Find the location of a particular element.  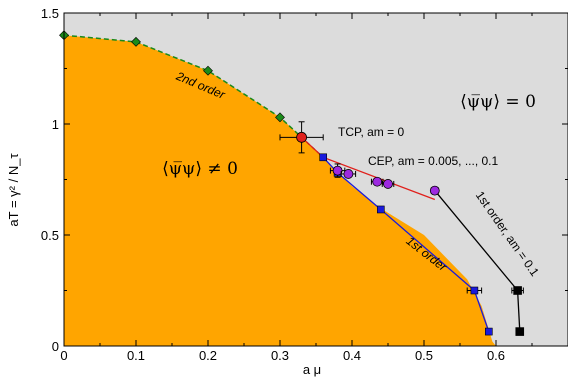

annotation-broken-phase: ⟨ψ̅ψ⟩ ≠ 0 is located at coordinates (200, 169).